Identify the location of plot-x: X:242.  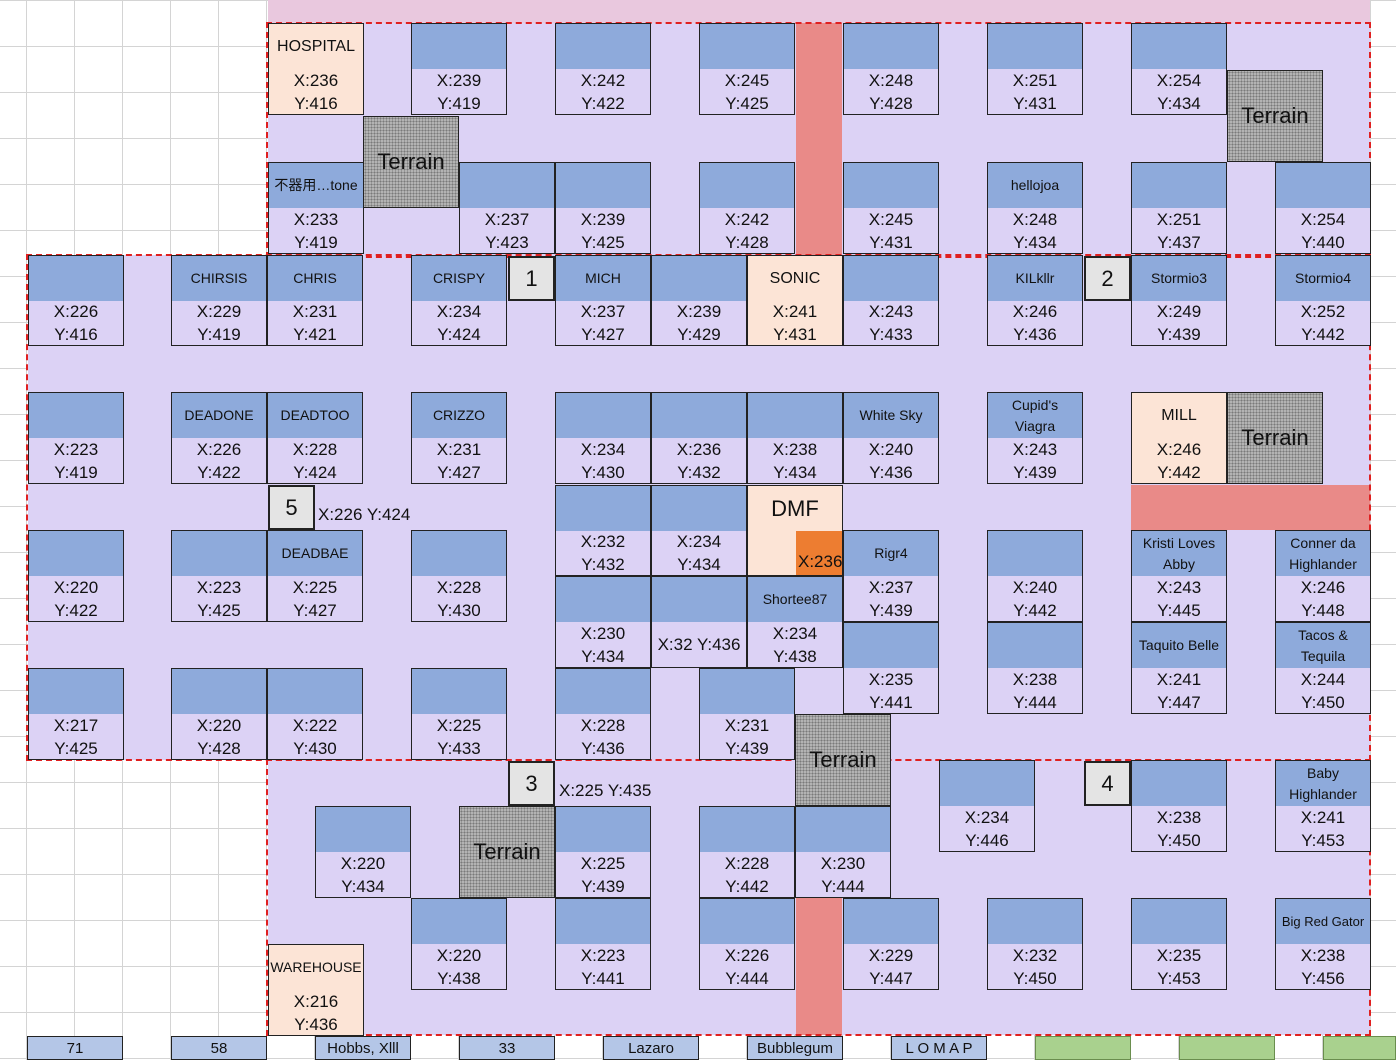
(603, 80).